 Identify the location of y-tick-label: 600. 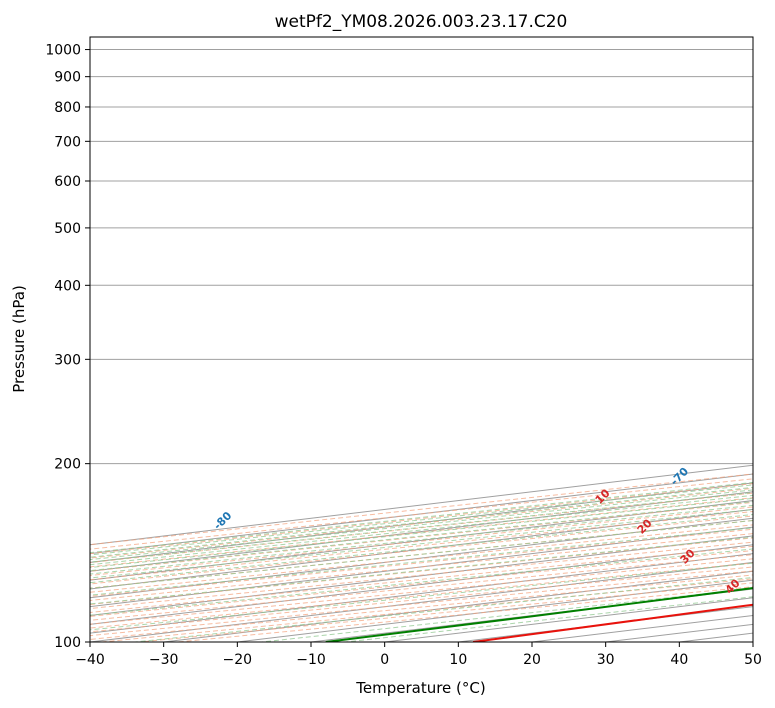
(67, 182).